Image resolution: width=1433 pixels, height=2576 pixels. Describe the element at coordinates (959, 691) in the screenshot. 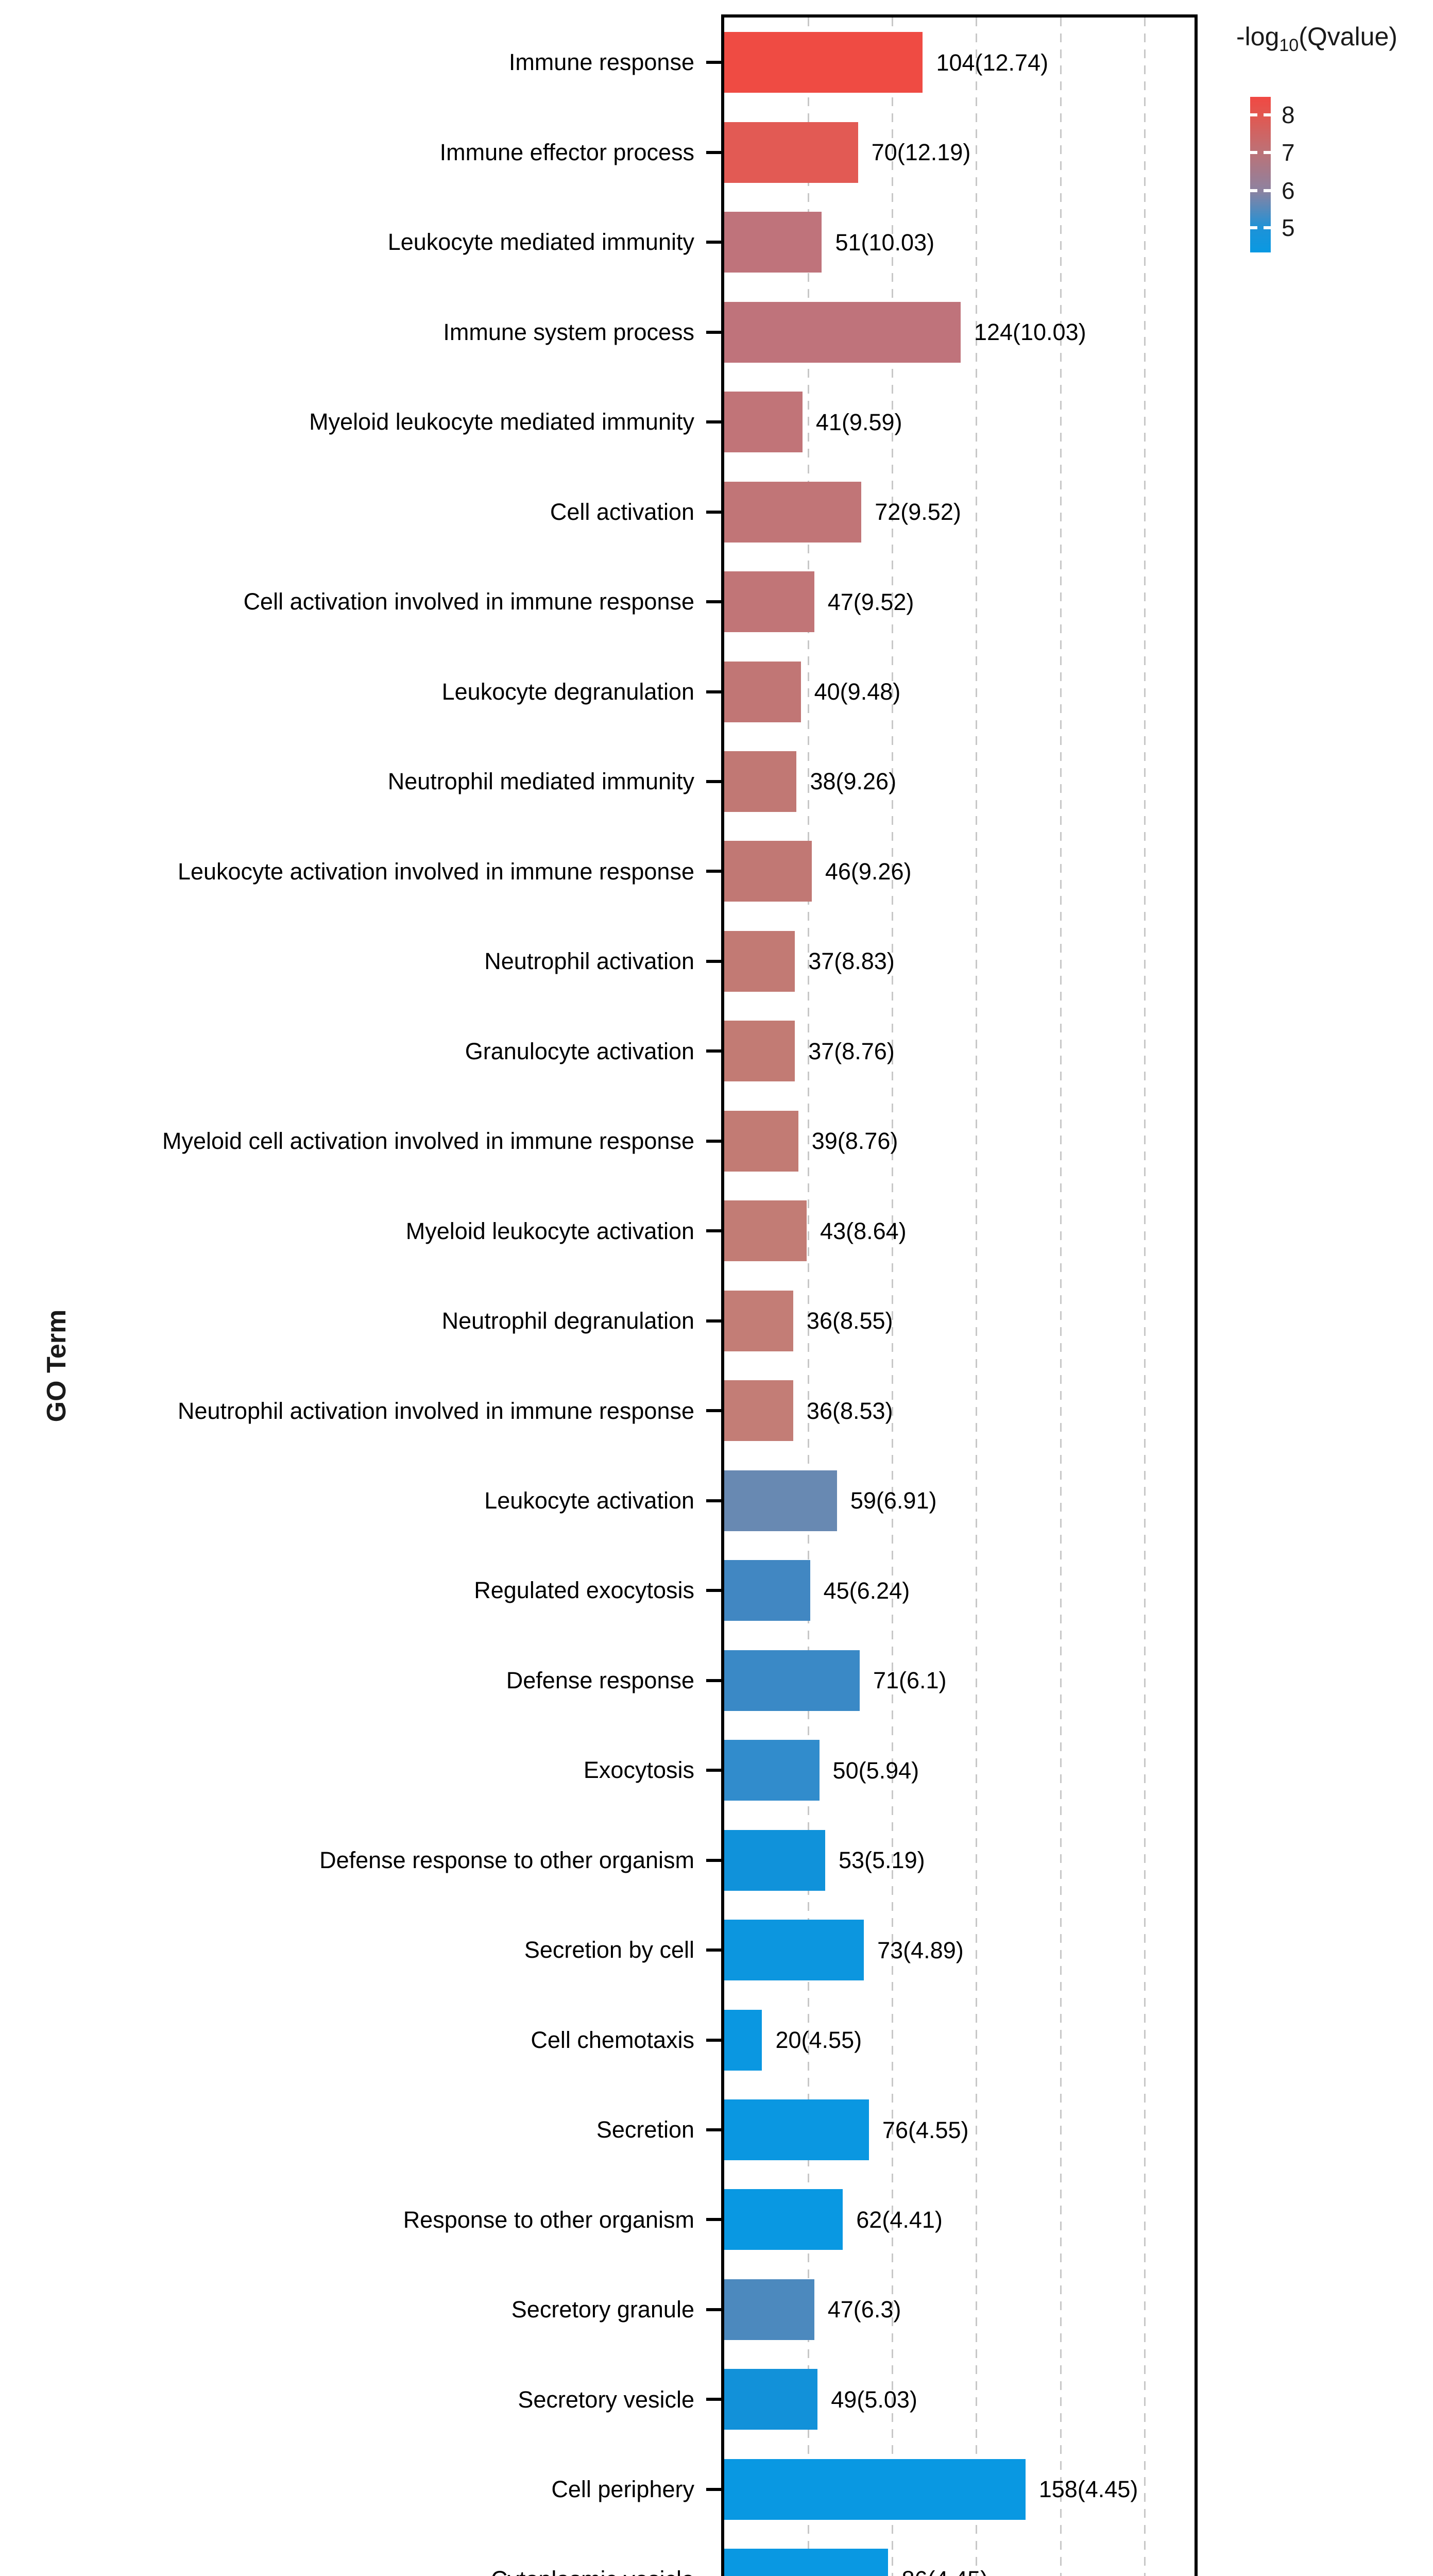

I see `bar-row: 40(9.48)` at that location.